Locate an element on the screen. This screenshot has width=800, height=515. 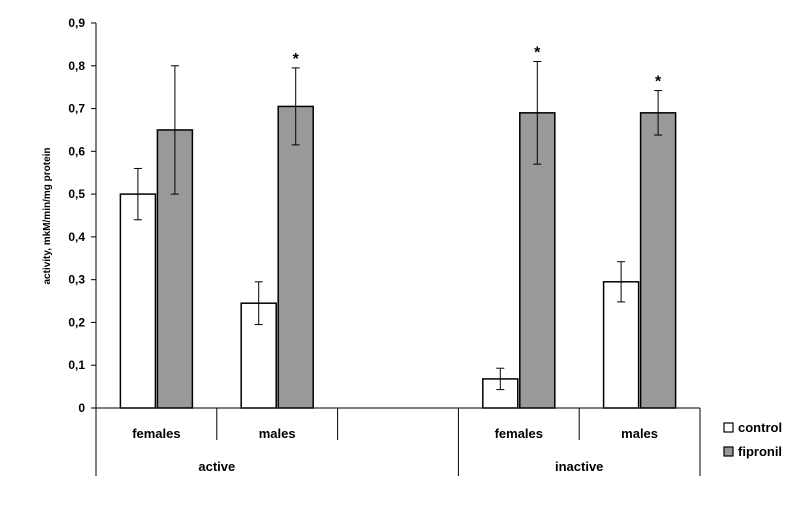
legend-label-fipronil: fipronil is located at coordinates (760, 451).